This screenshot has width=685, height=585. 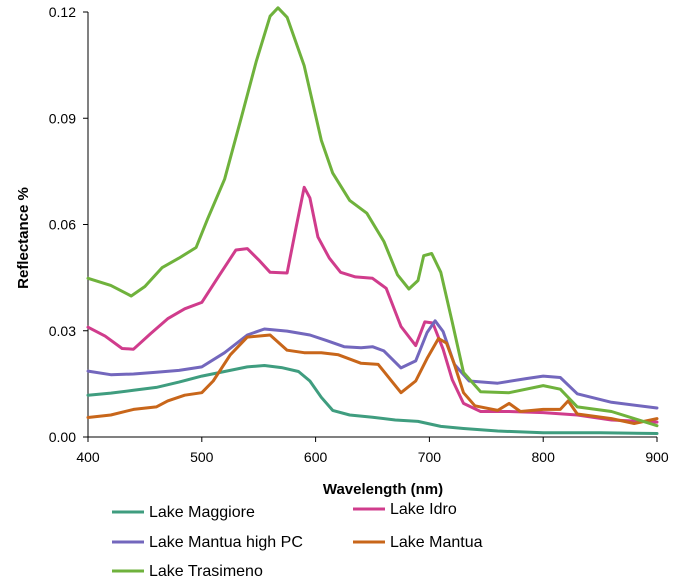 What do you see at coordinates (62, 118) in the screenshot?
I see `y-tick-label: 0.09` at bounding box center [62, 118].